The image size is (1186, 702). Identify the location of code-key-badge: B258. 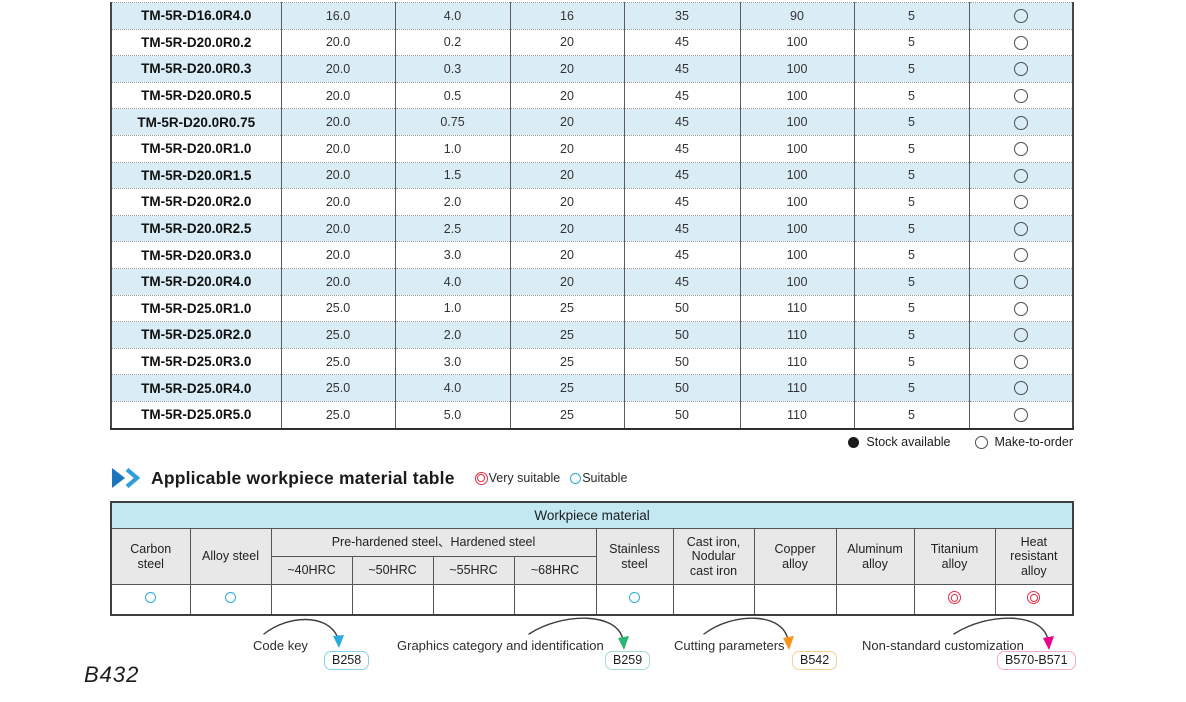
(347, 660).